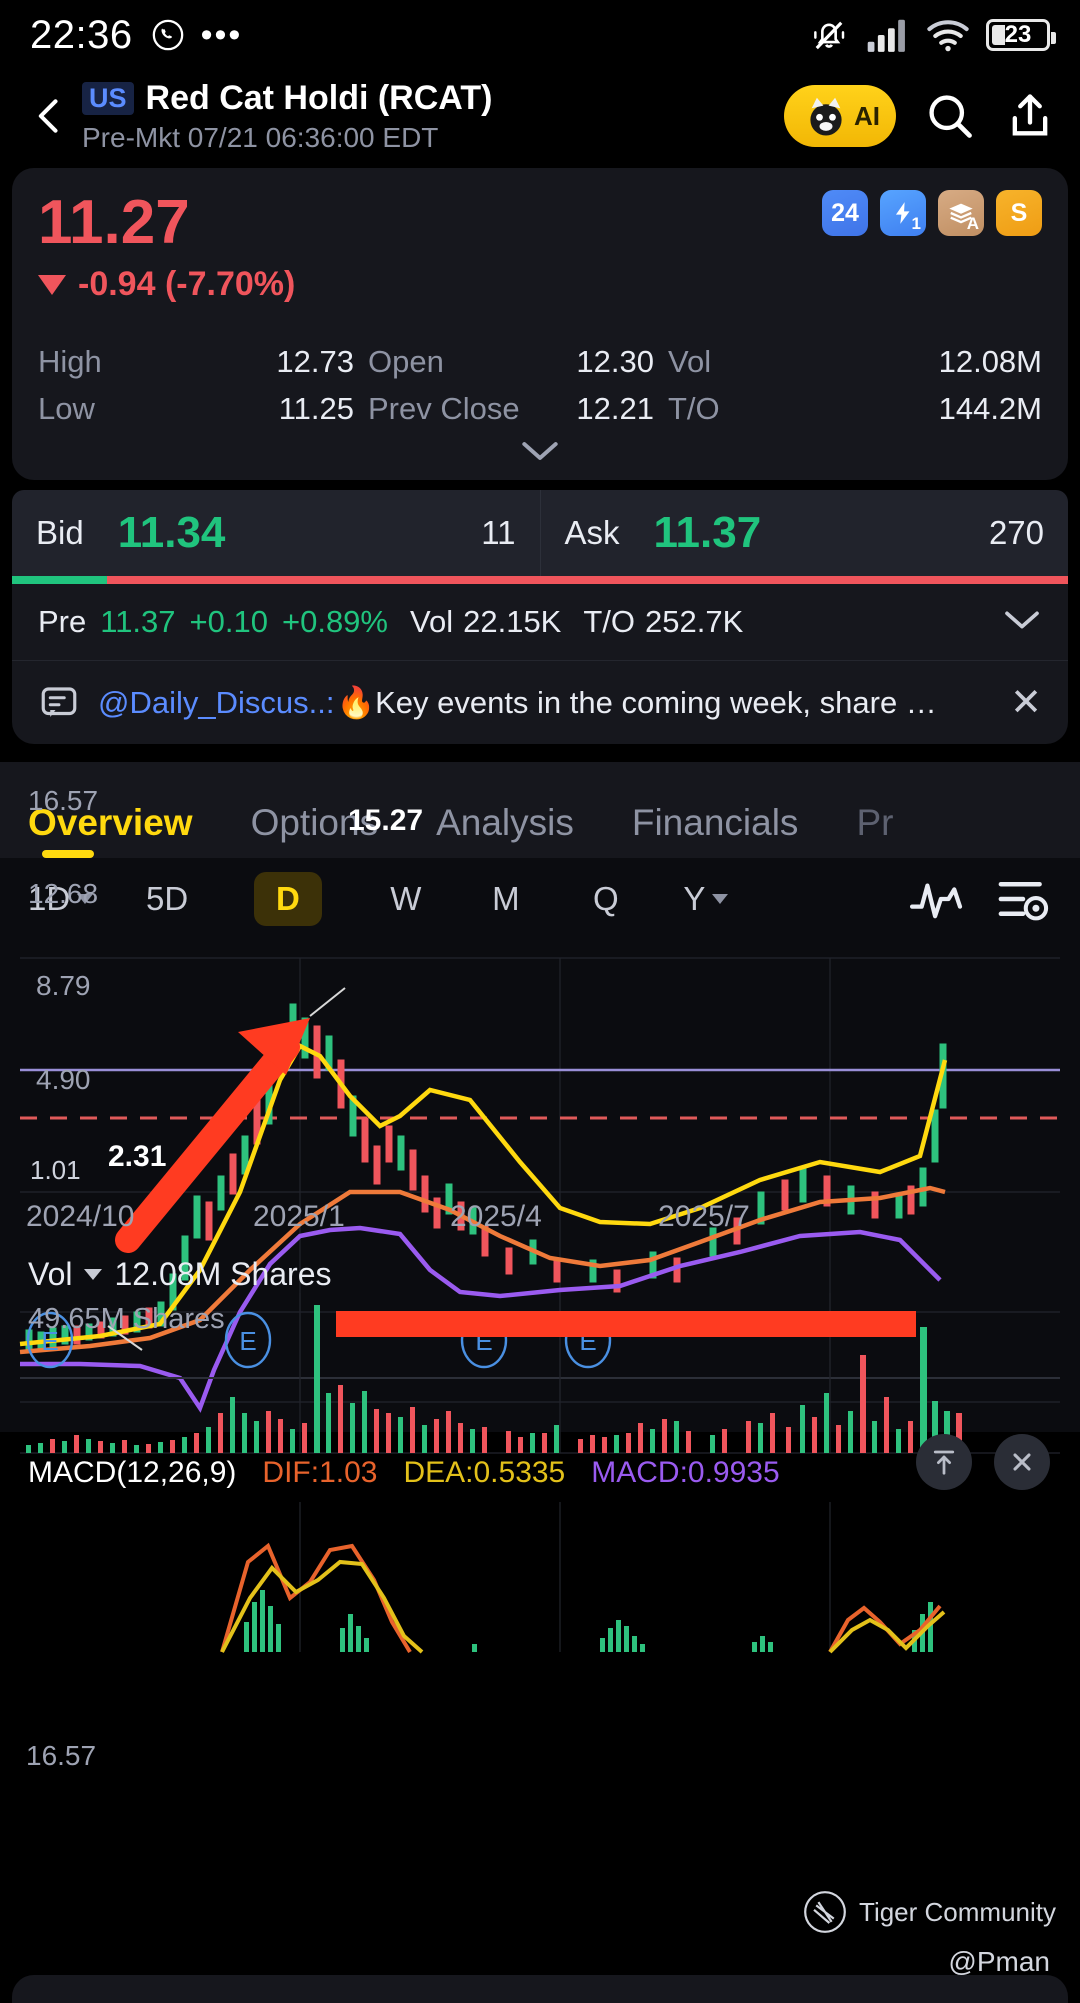 This screenshot has height=2003, width=1080. Describe the element at coordinates (855, 361) in the screenshot. I see `stat-vol: Vol 12.08M` at that location.